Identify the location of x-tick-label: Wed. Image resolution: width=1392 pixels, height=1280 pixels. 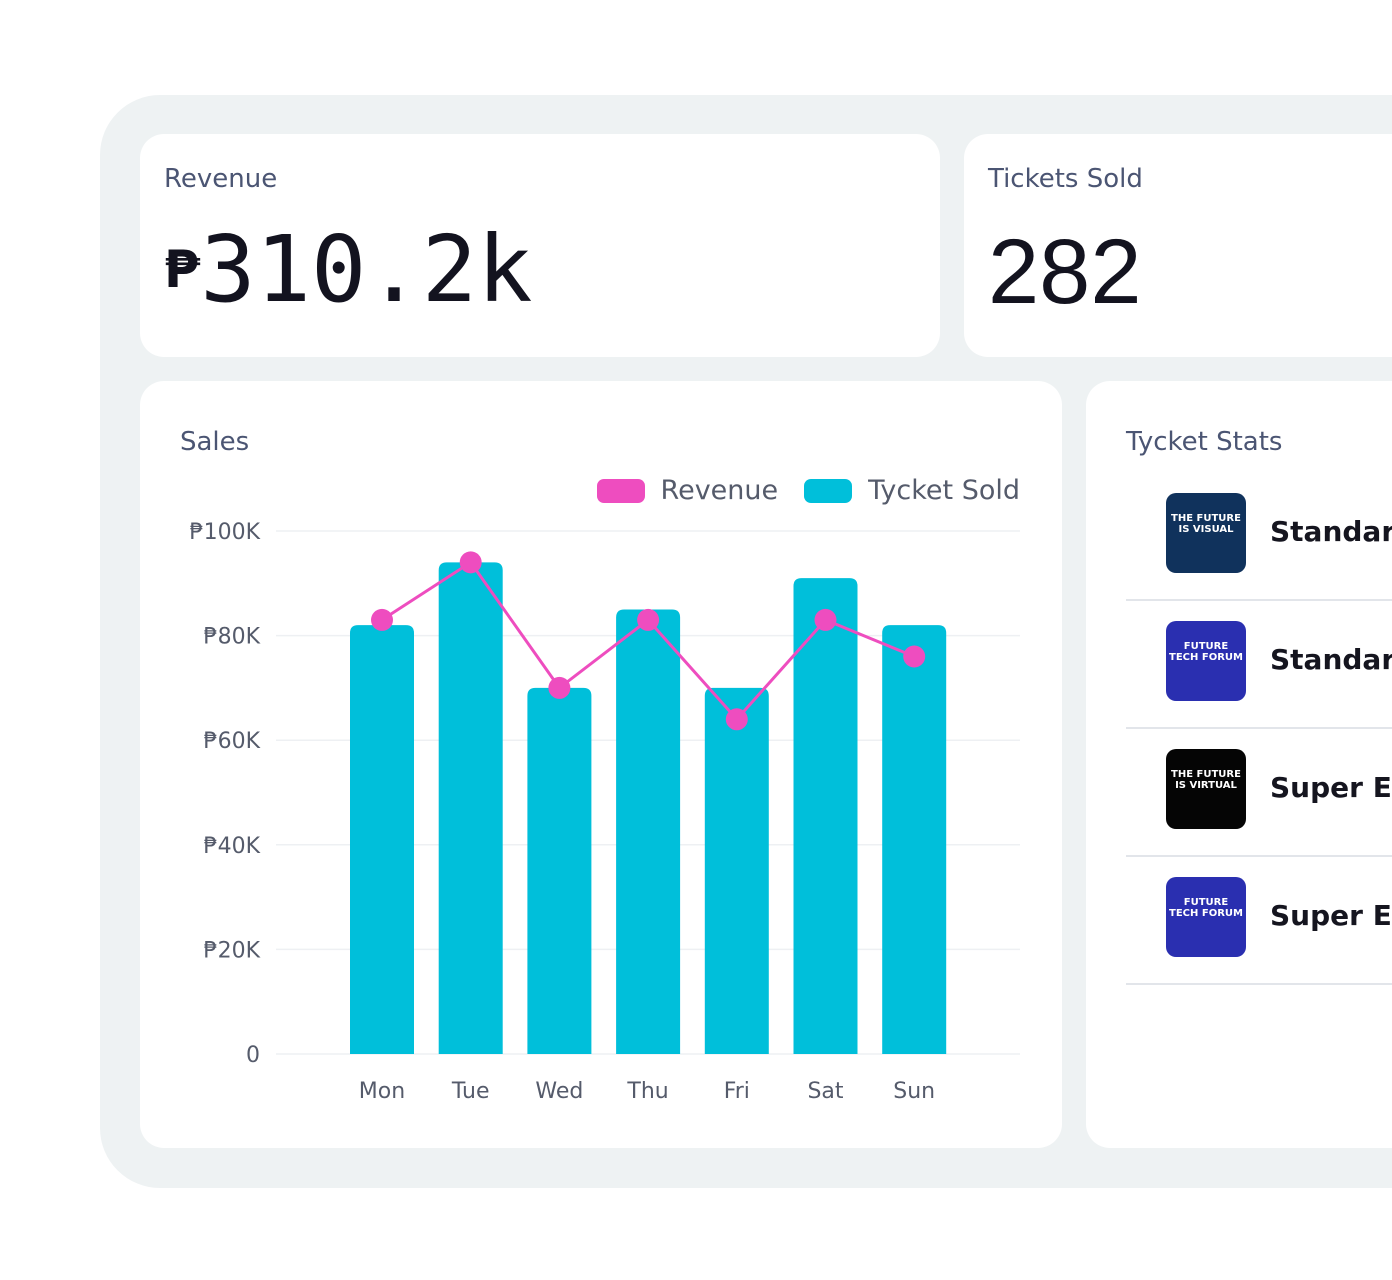
(559, 1091).